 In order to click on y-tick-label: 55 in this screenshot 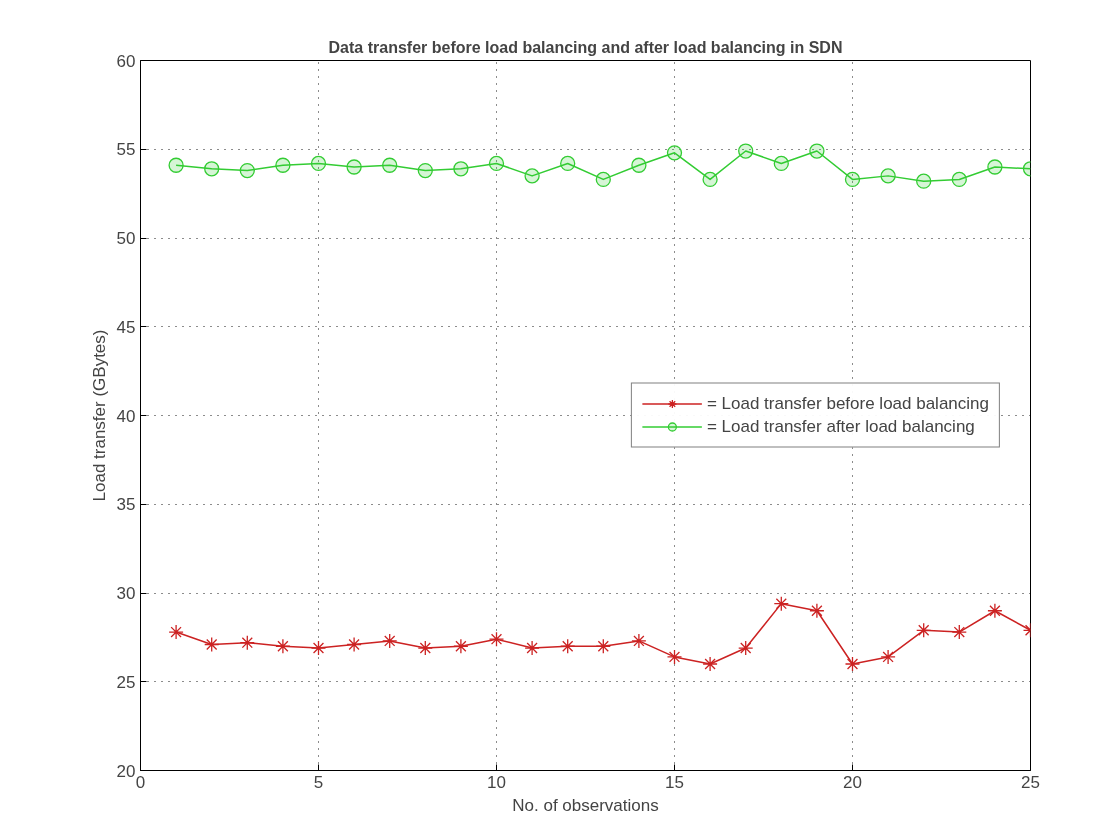, I will do `click(126, 150)`.